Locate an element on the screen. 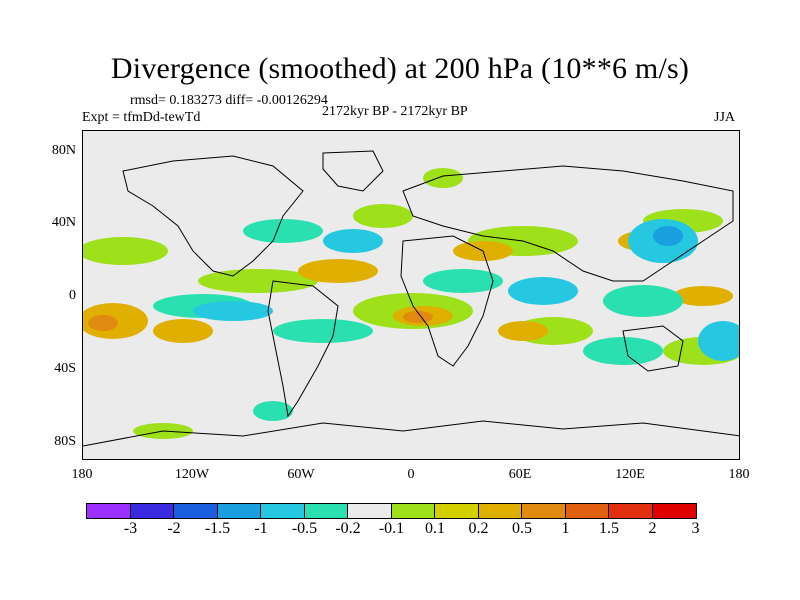 This screenshot has width=800, height=600. colorbar-label: 0.5 is located at coordinates (522, 528).